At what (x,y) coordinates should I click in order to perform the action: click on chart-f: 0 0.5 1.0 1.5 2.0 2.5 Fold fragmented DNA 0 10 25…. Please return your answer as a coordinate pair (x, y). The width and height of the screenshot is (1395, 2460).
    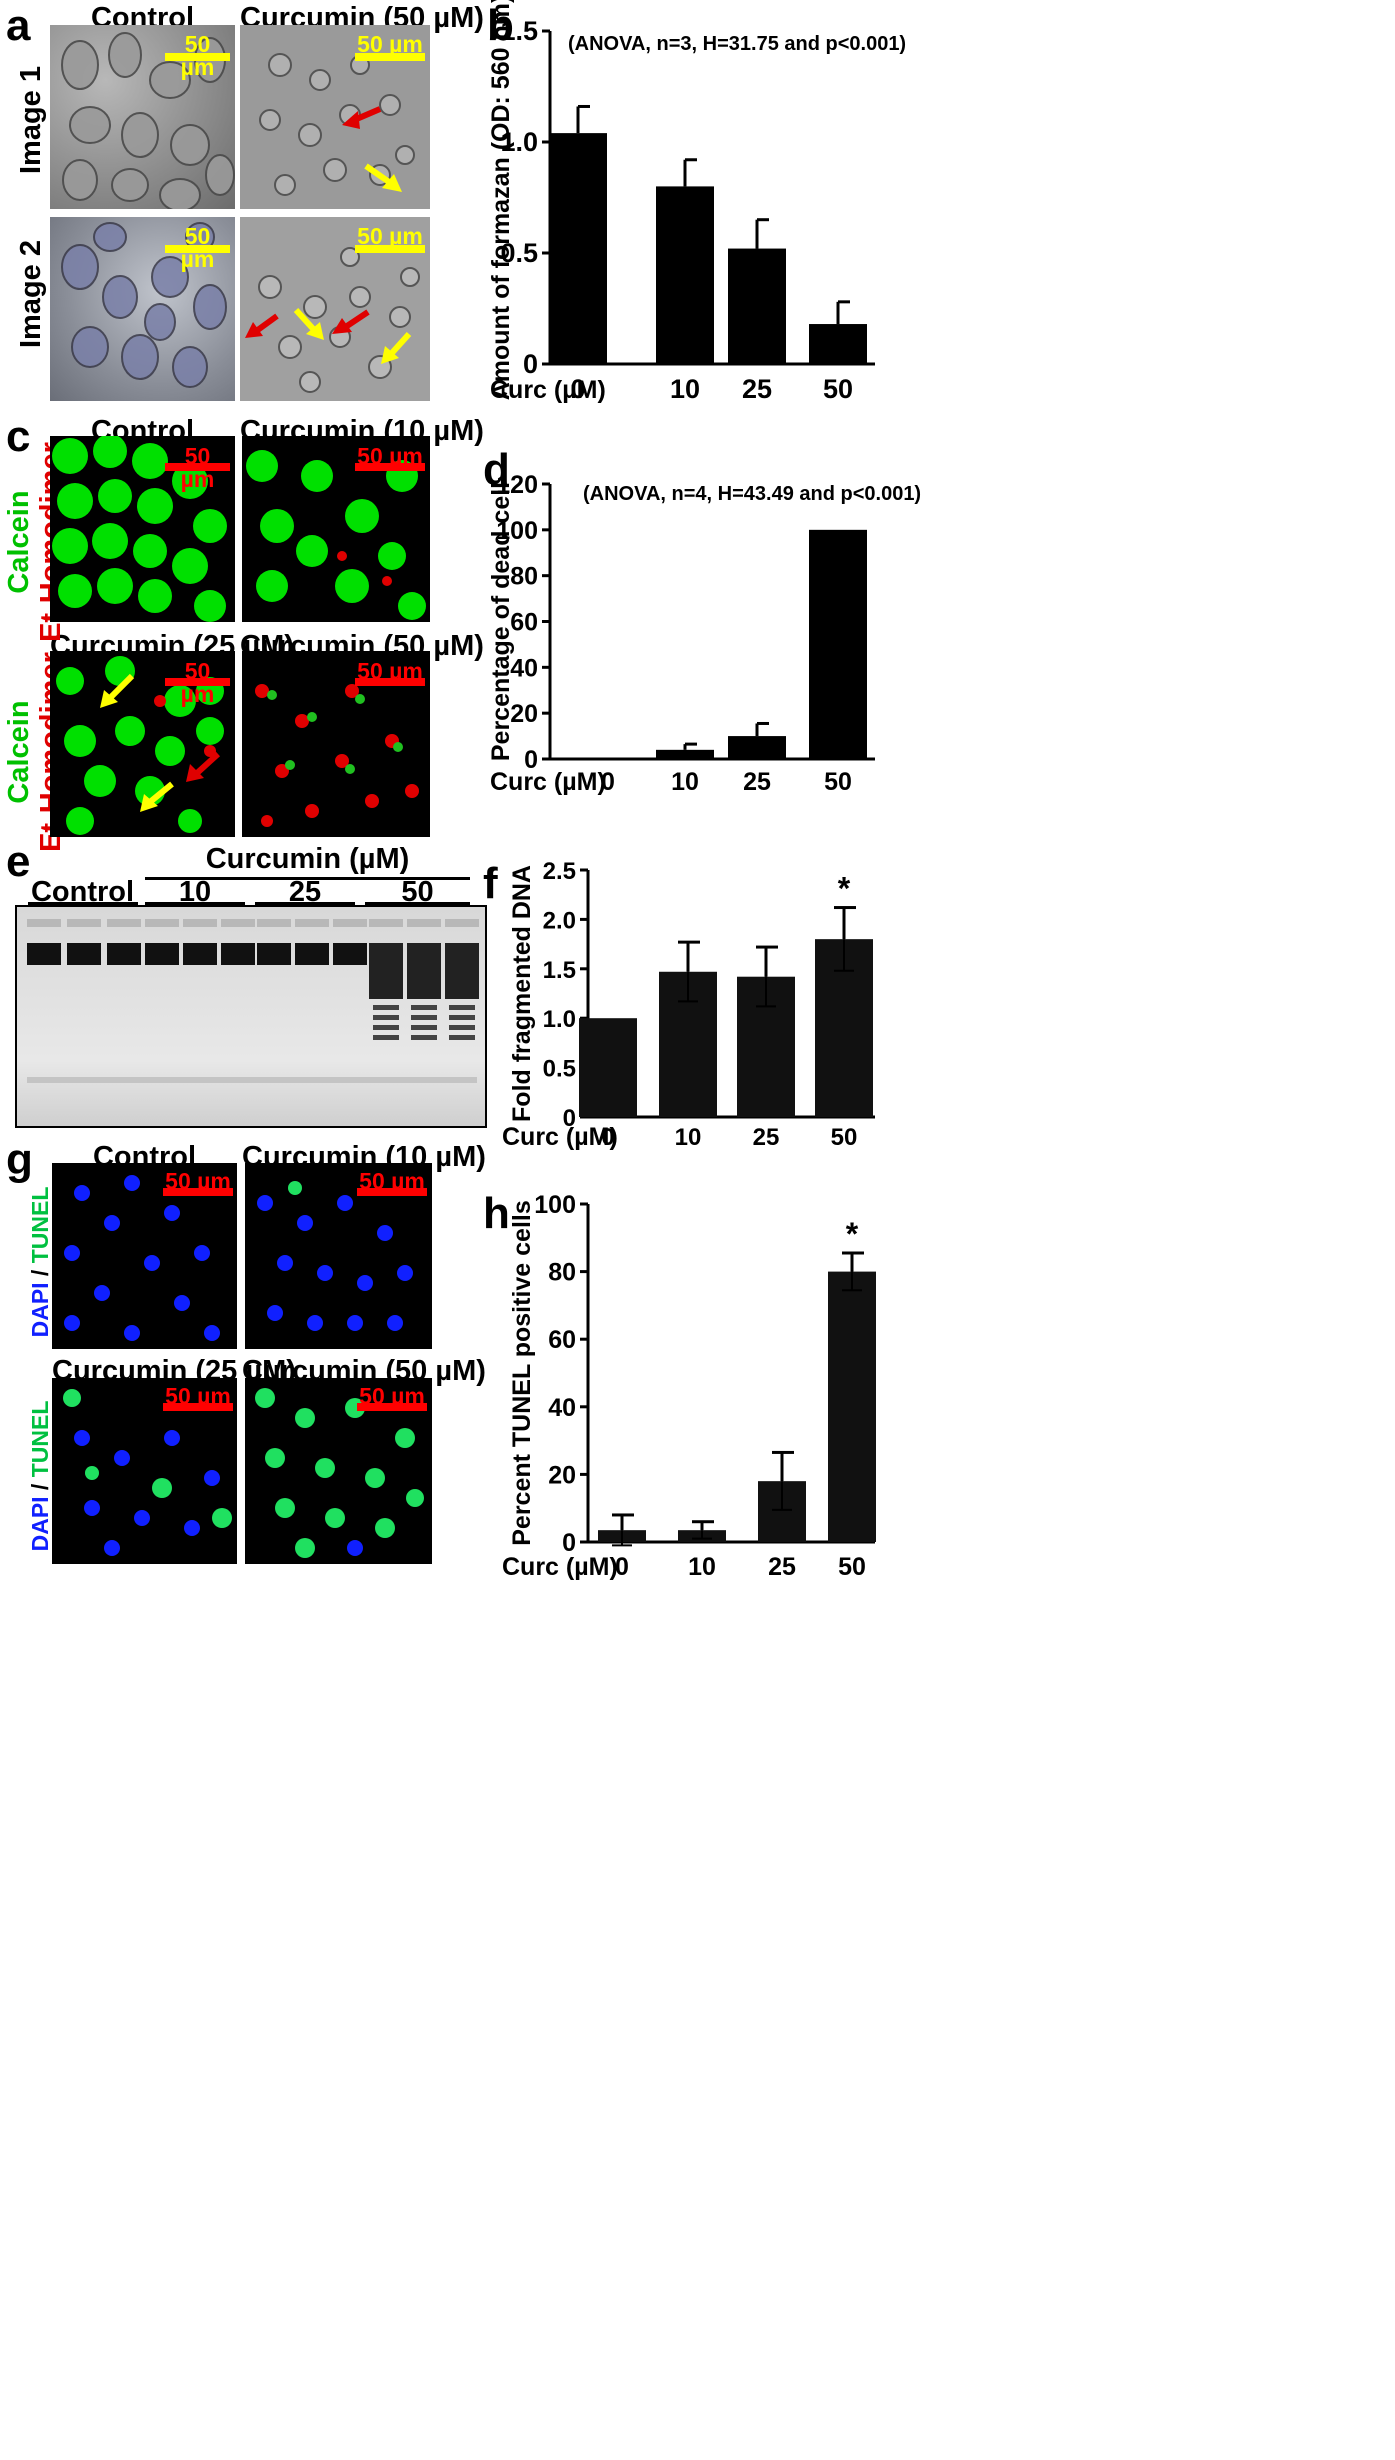
    Looking at the image, I should click on (688, 1004).